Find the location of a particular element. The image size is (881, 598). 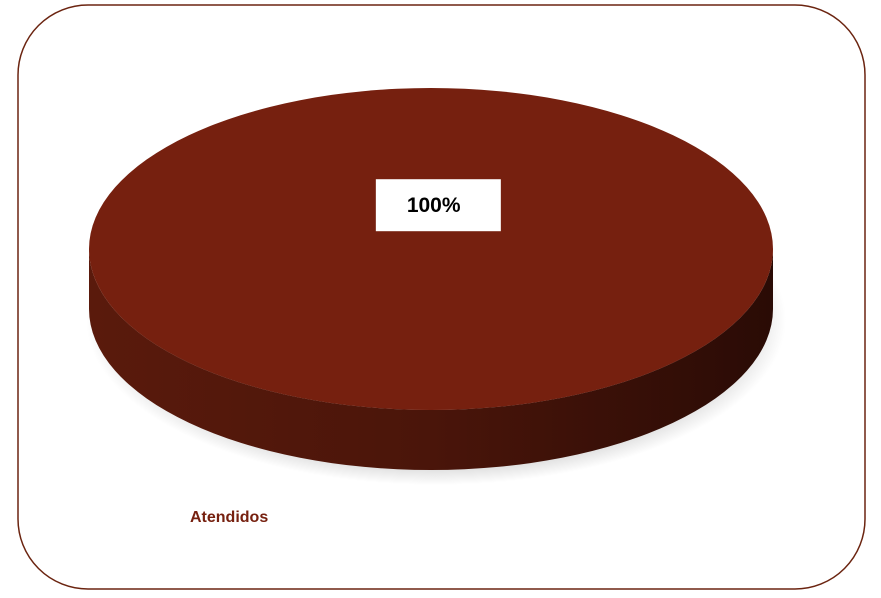

data-label-box is located at coordinates (438, 205).